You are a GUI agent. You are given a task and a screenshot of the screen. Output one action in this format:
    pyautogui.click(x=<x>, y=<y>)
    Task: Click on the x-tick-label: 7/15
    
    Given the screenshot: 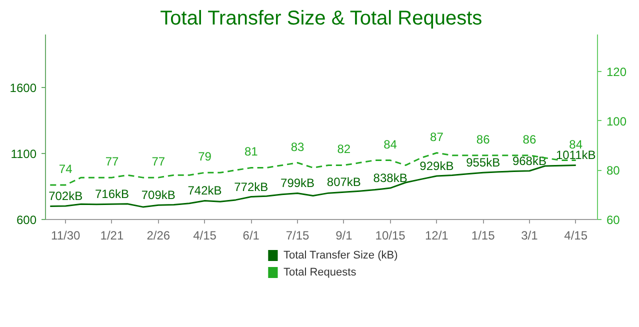 What is the action you would take?
    pyautogui.click(x=298, y=235)
    